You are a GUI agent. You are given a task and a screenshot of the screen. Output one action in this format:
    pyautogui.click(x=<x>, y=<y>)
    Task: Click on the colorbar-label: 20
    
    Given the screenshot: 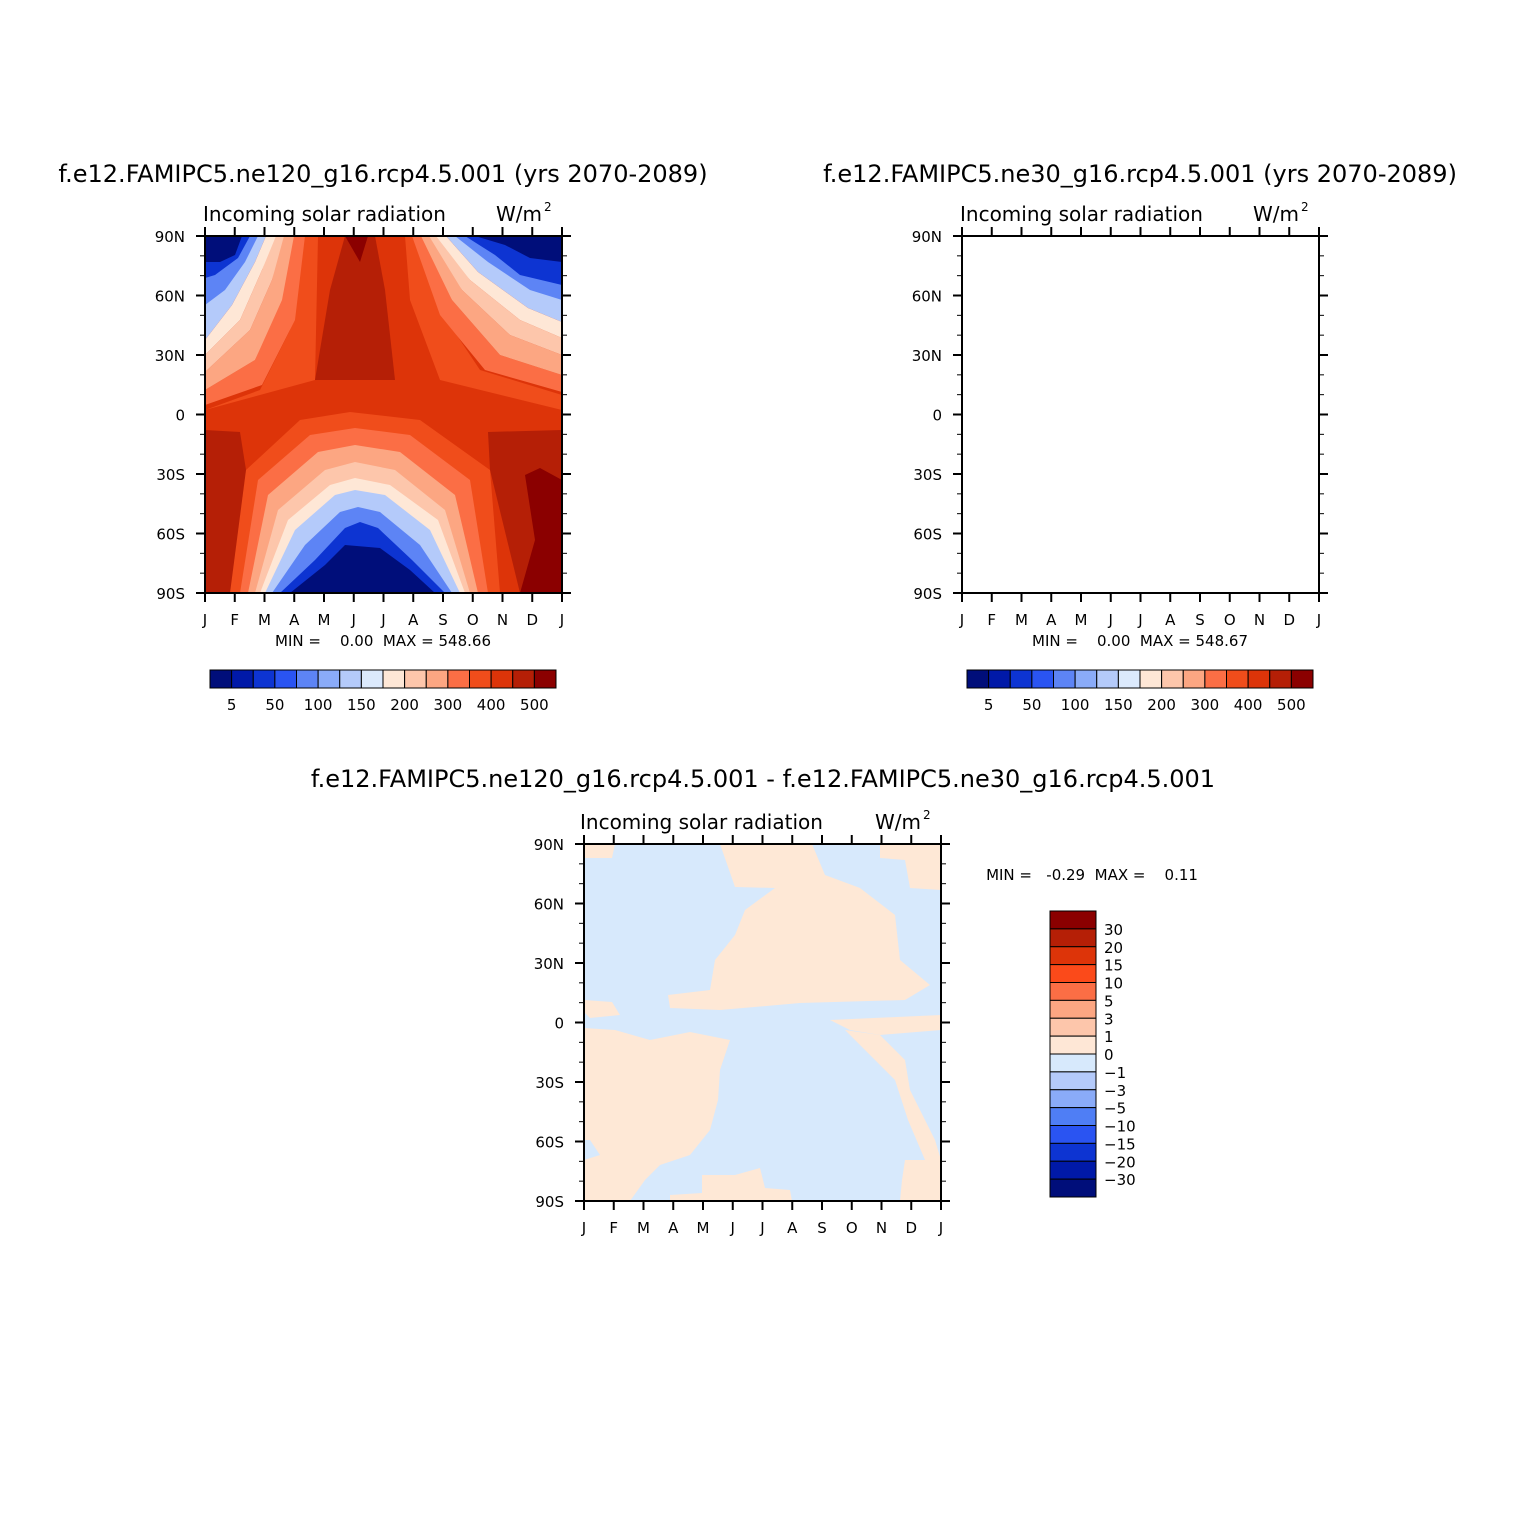 What is the action you would take?
    pyautogui.click(x=1113, y=948)
    